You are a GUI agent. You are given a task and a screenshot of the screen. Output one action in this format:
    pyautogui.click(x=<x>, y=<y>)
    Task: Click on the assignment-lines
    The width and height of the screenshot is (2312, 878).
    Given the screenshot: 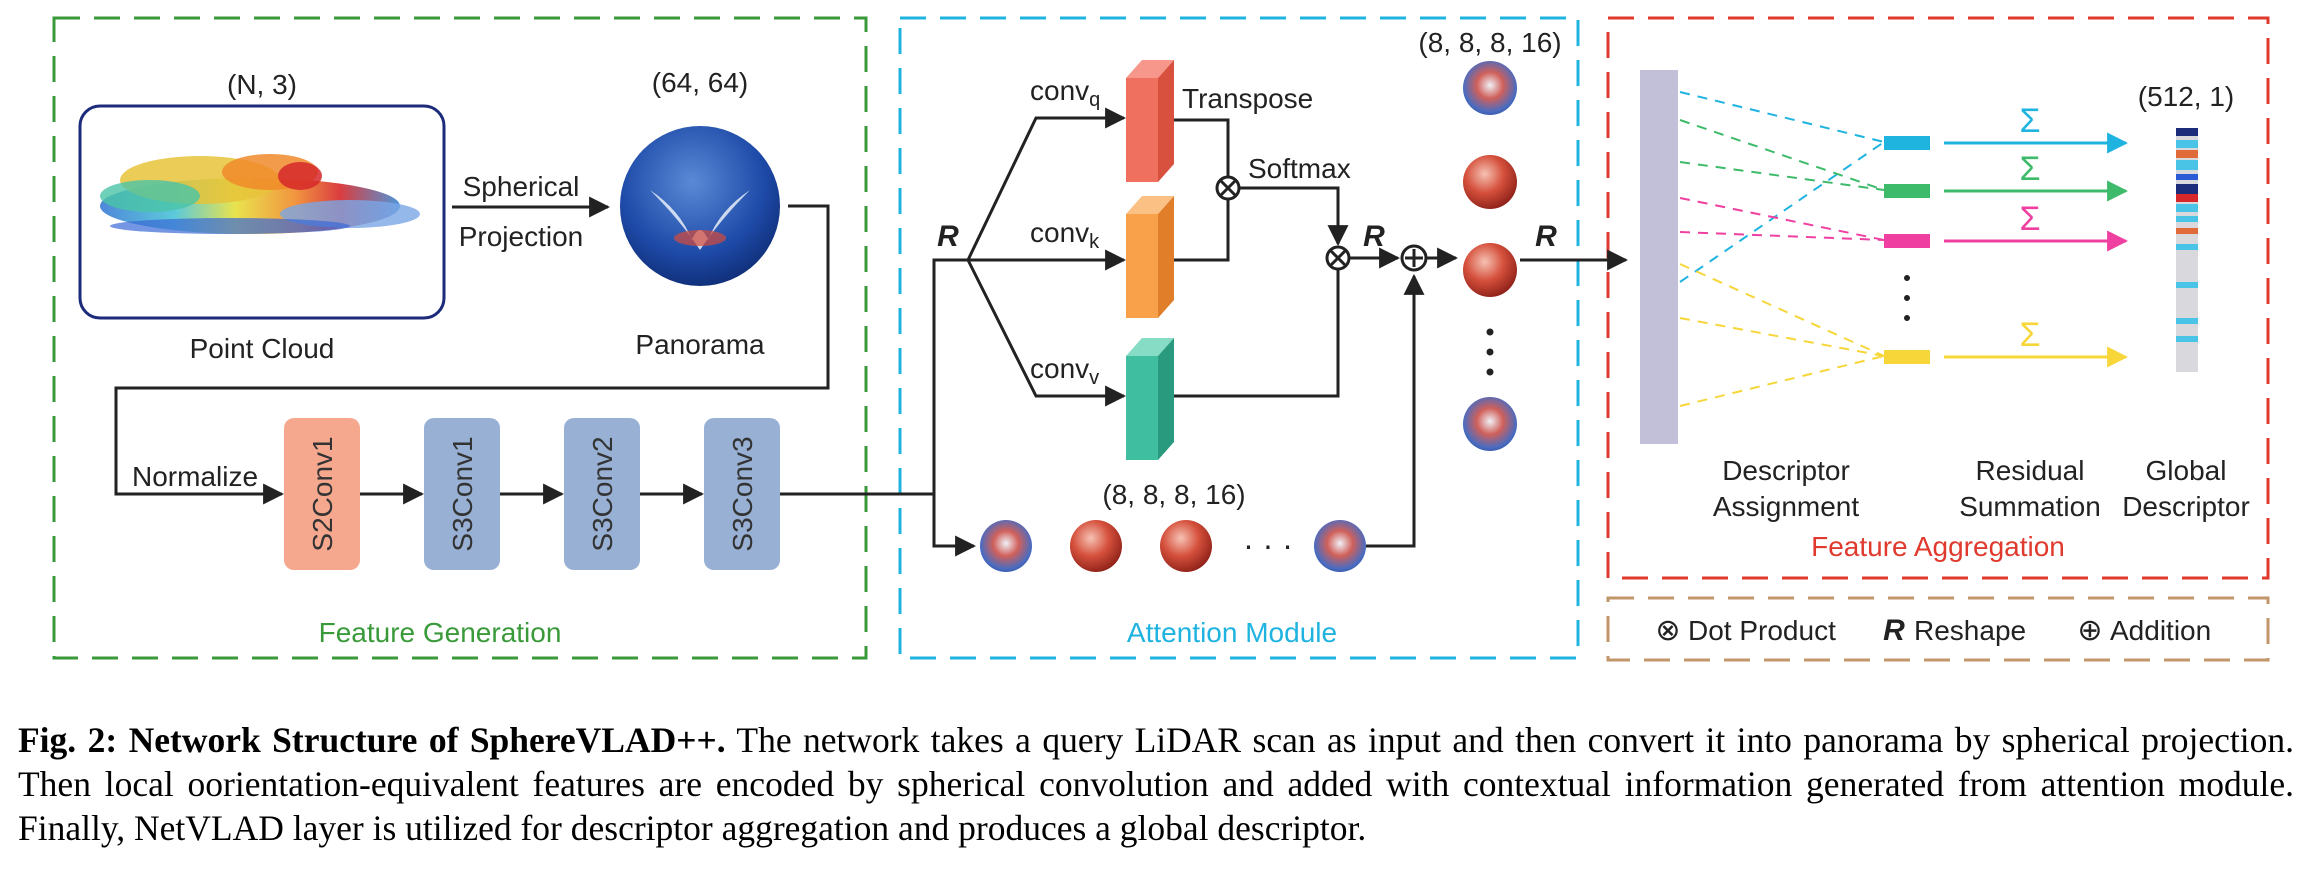 What is the action you would take?
    pyautogui.click(x=1782, y=249)
    